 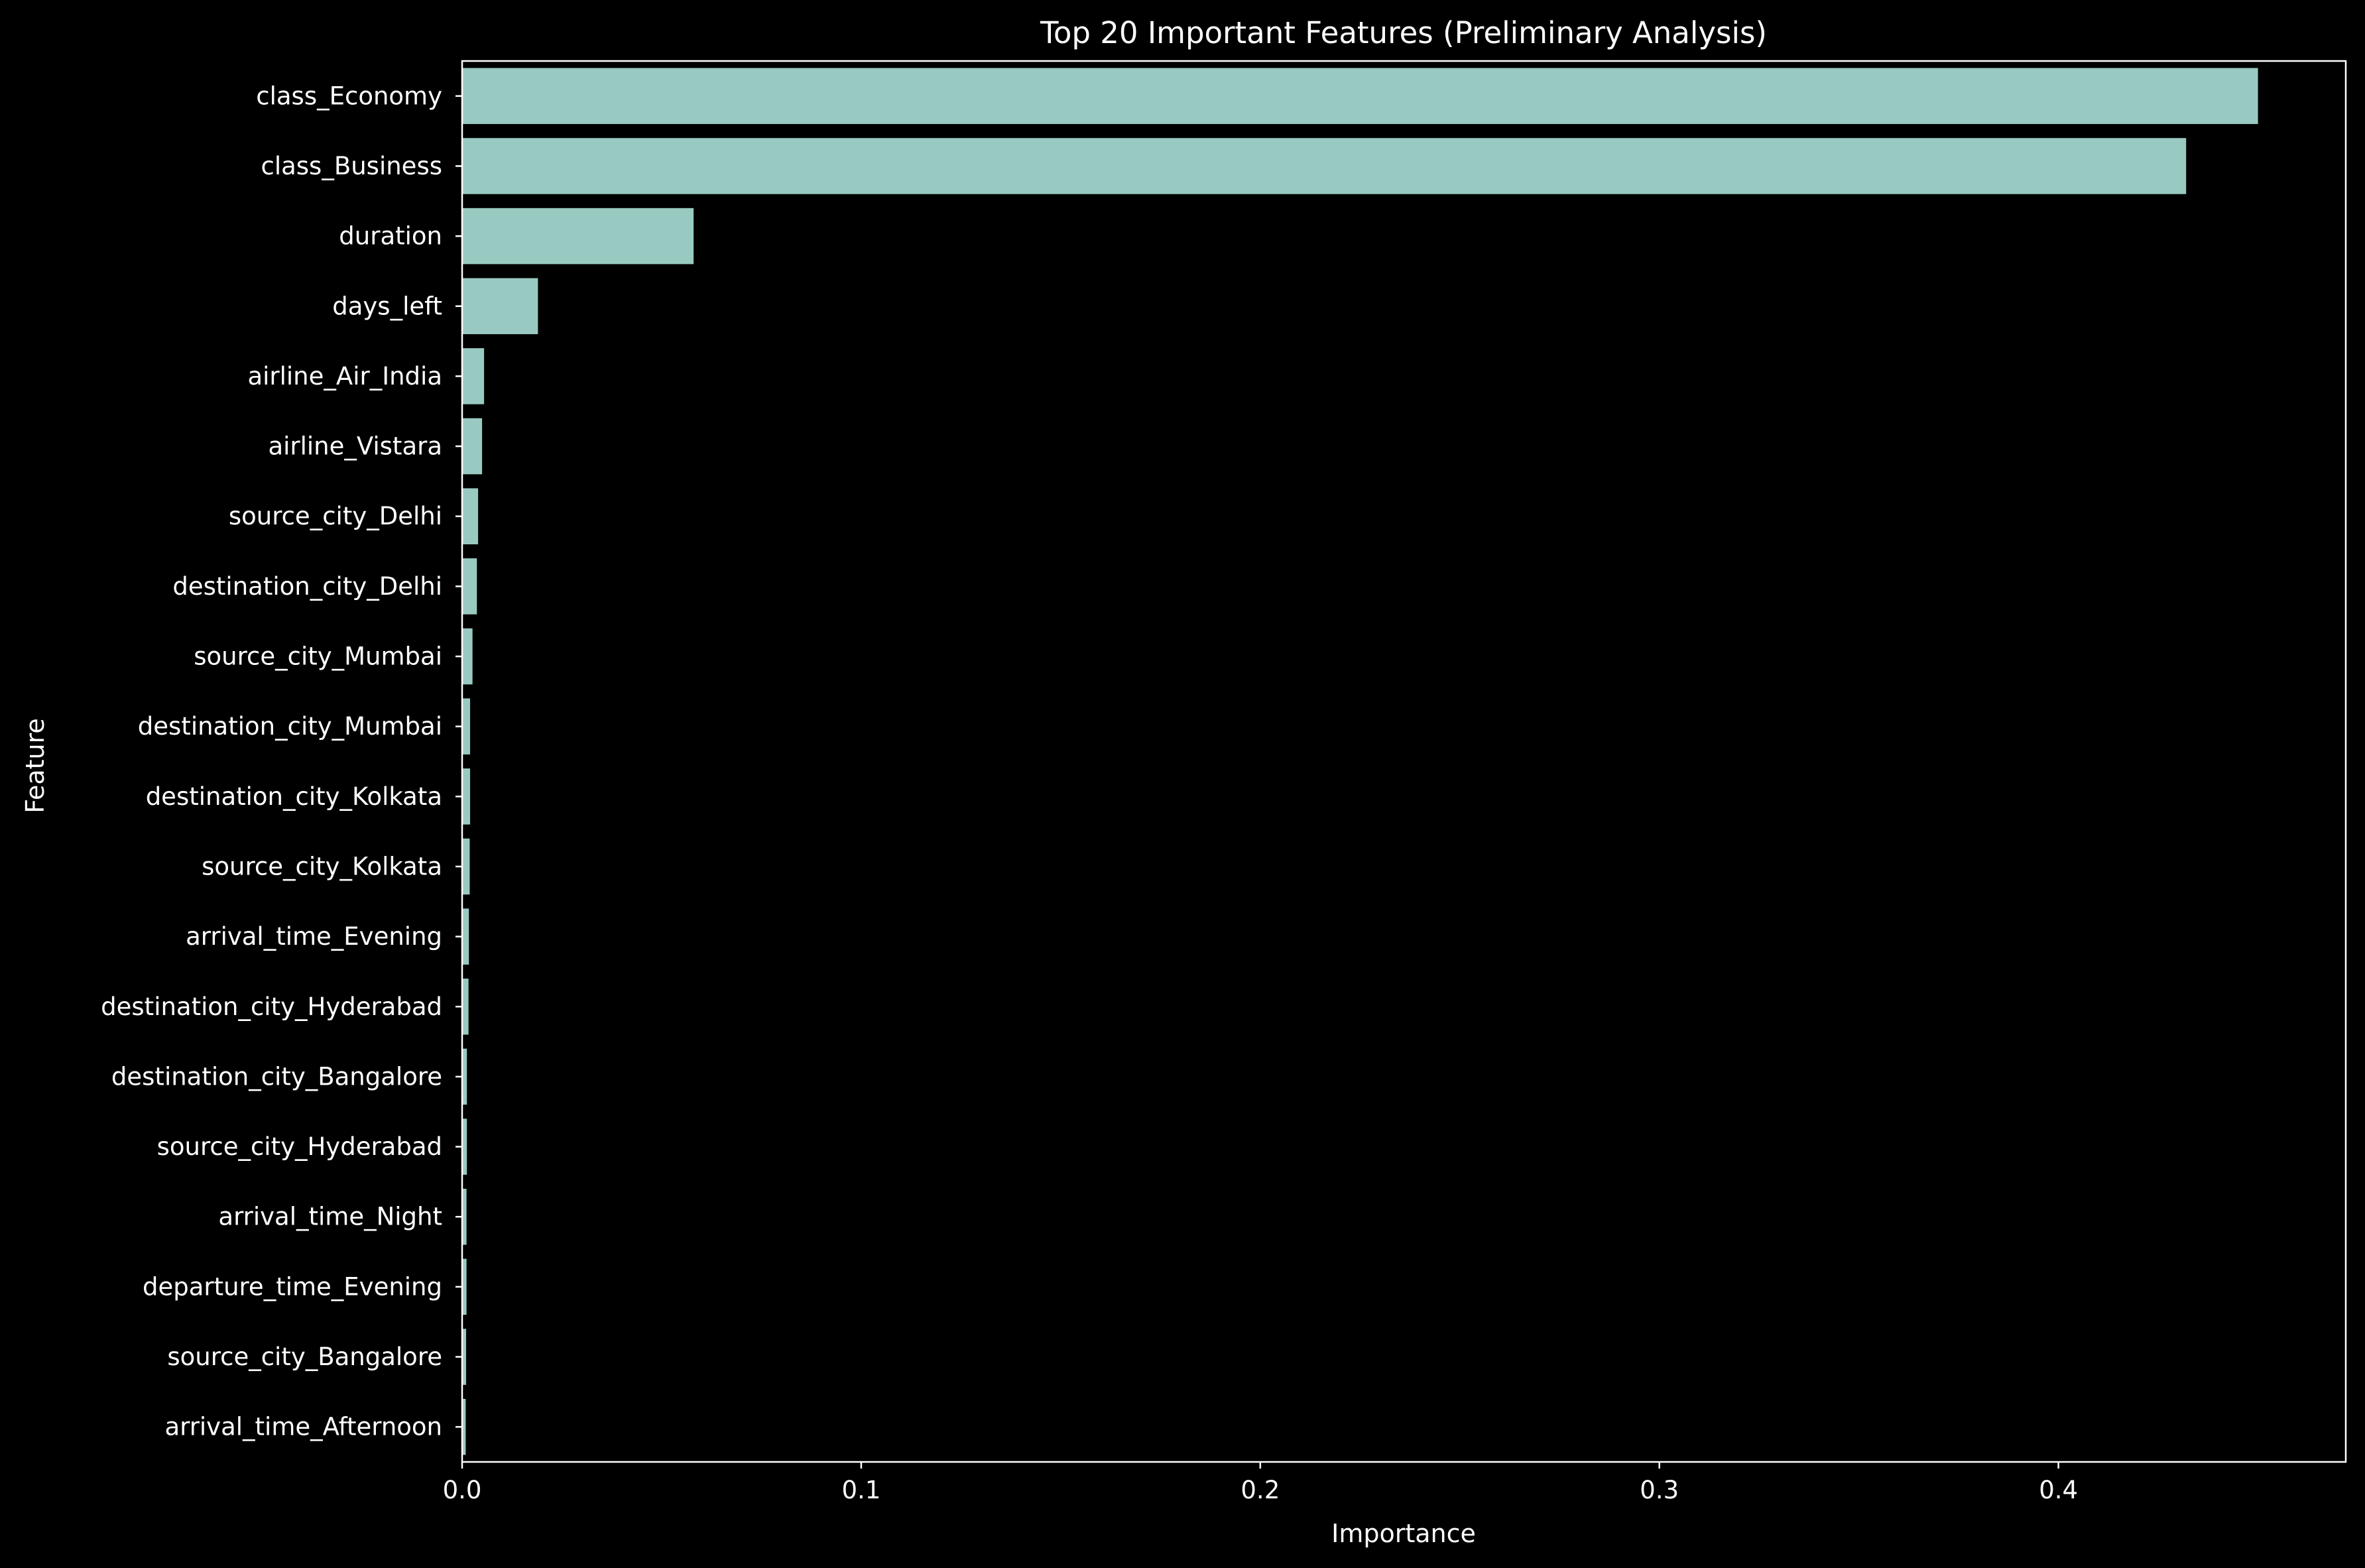 What do you see at coordinates (314, 936) in the screenshot?
I see `y-tick-label-arrival-time-evening: arrival_time_Evening` at bounding box center [314, 936].